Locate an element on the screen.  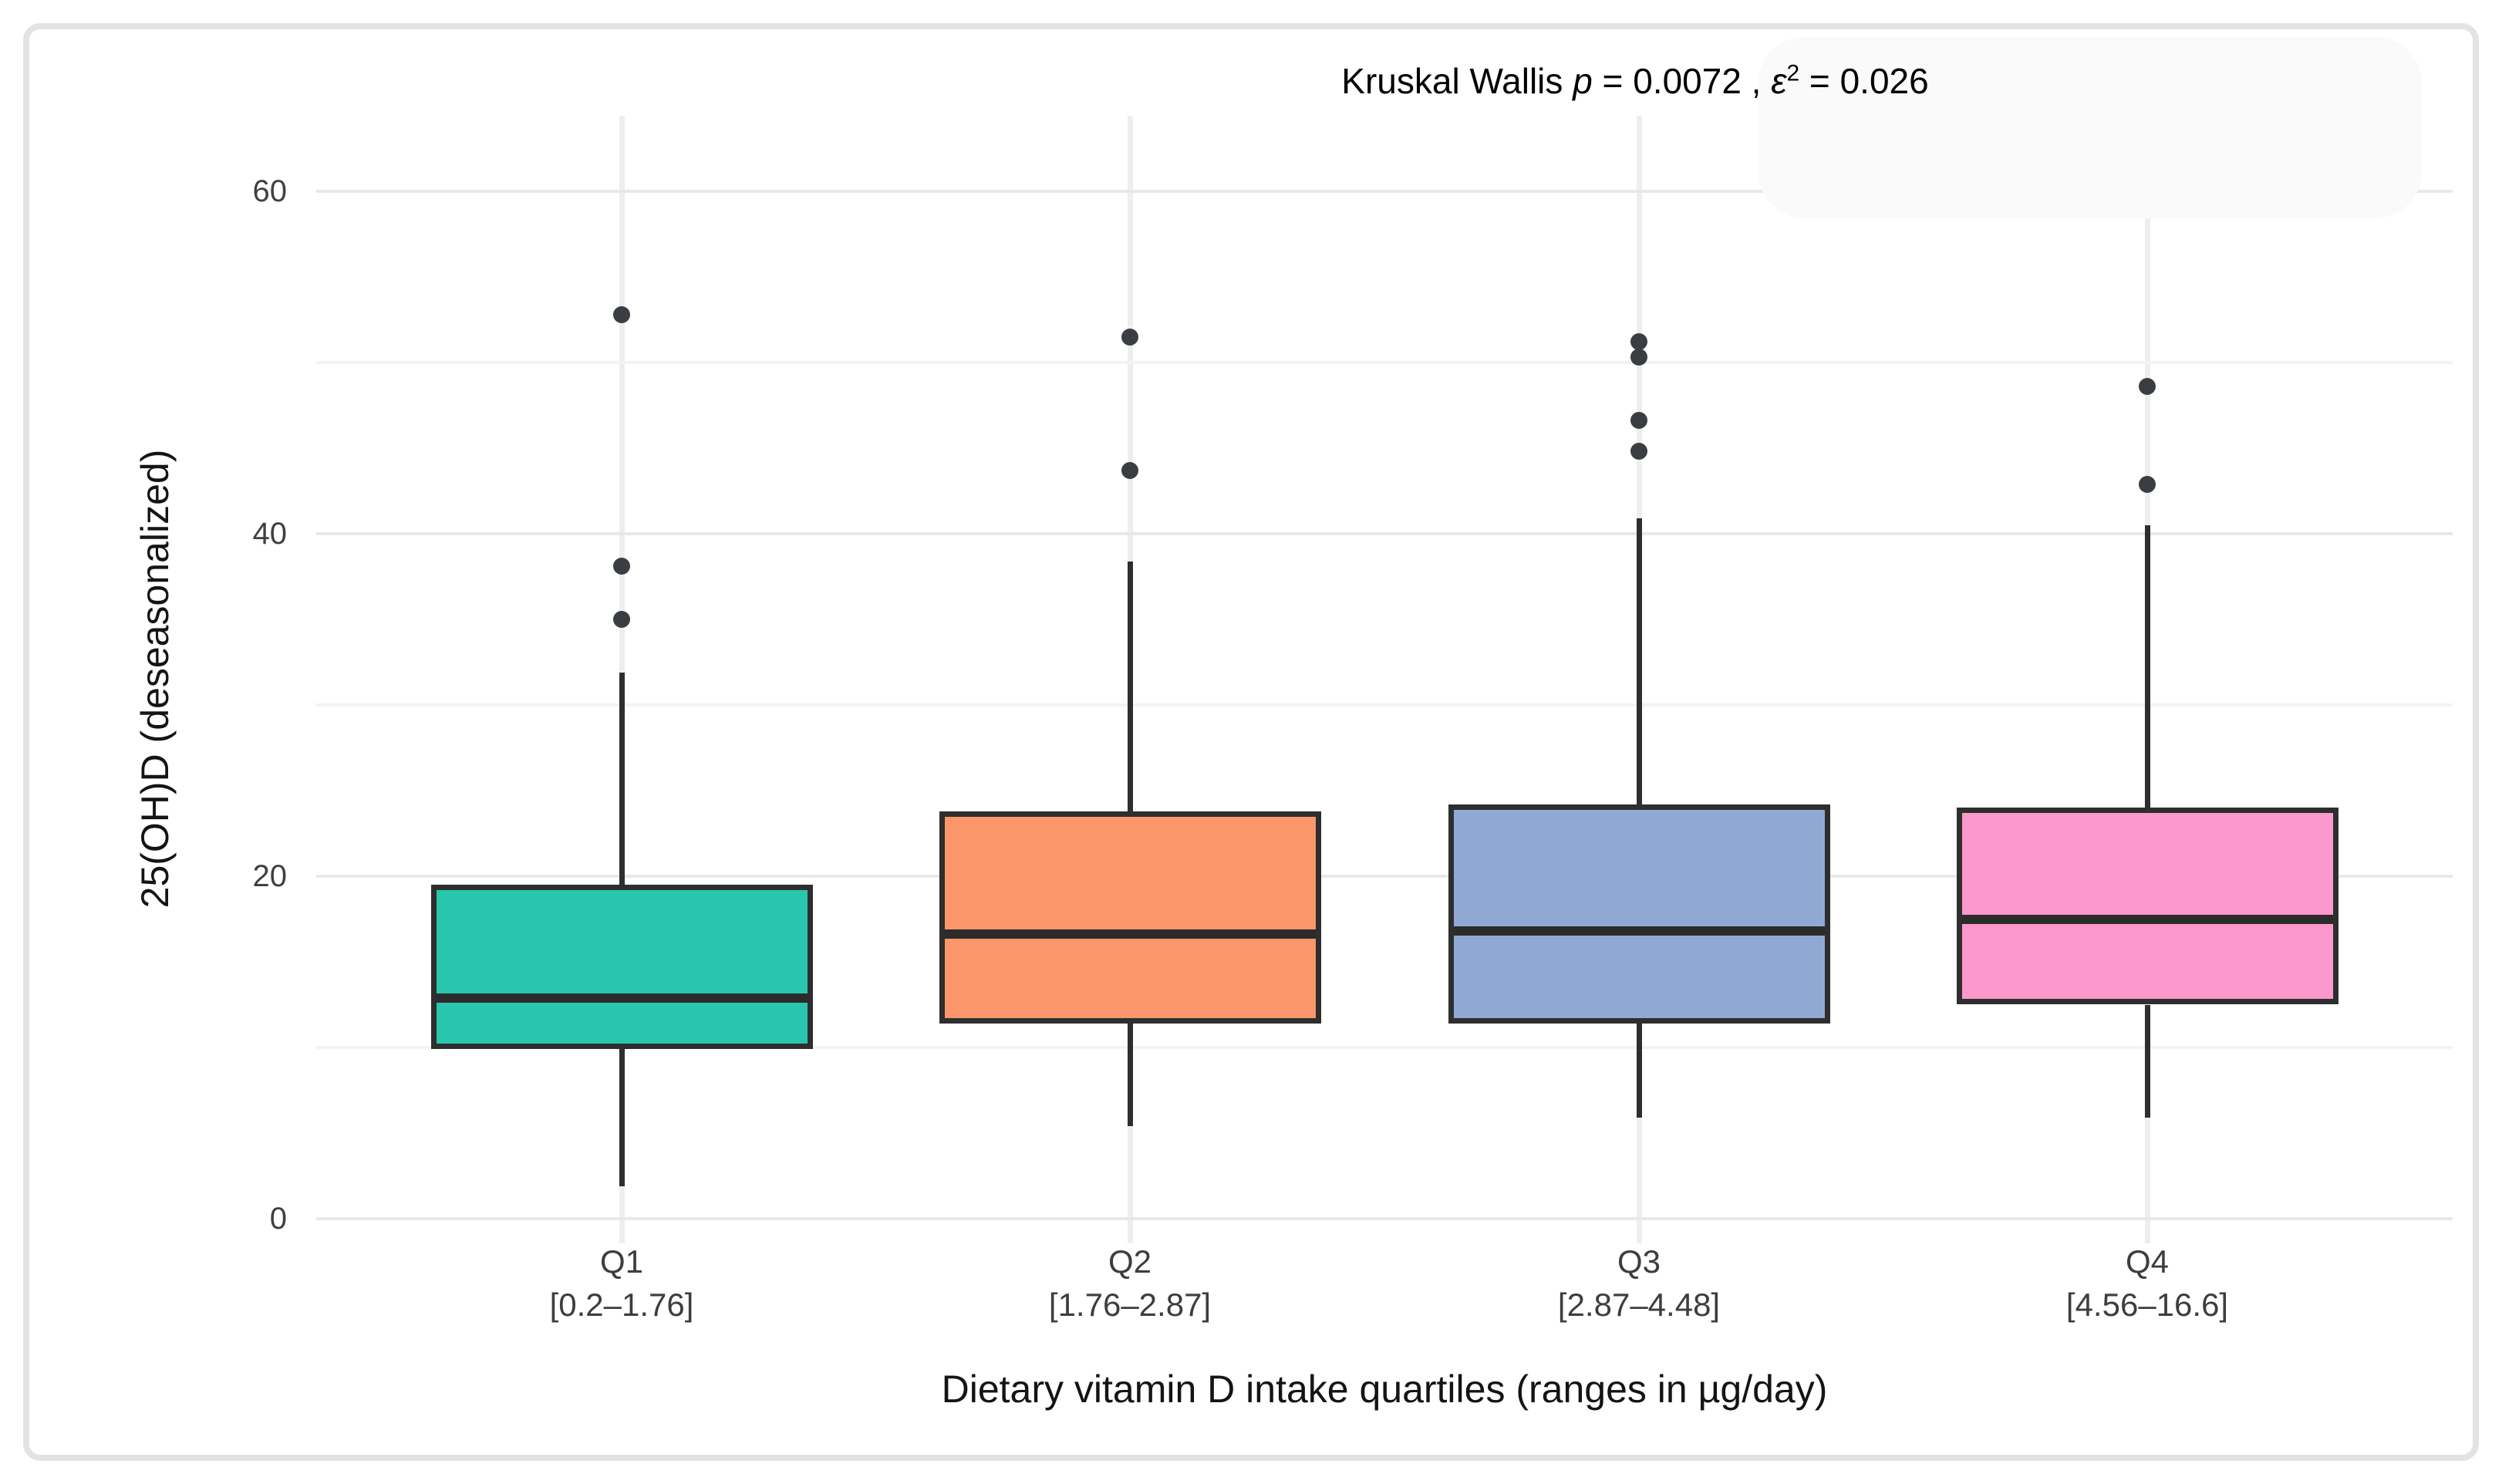
x-tick-quartile-label: Q1 is located at coordinates (621, 1261).